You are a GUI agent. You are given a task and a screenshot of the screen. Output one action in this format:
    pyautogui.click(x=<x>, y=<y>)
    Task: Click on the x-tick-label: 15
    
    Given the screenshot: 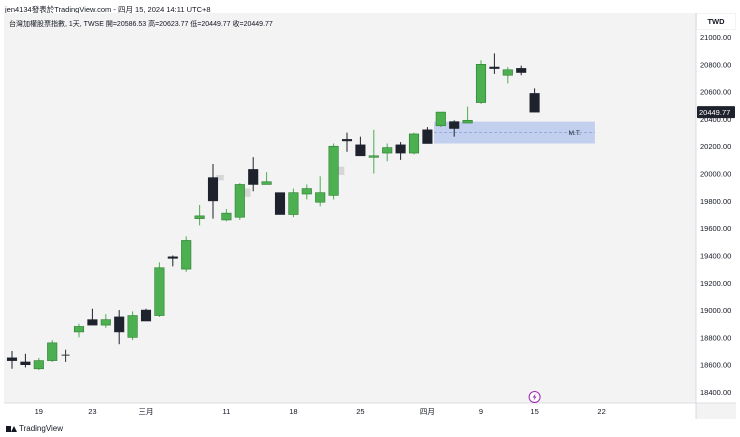 What is the action you would take?
    pyautogui.click(x=534, y=411)
    